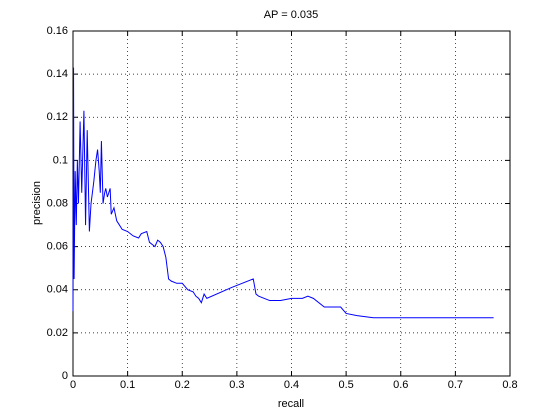  What do you see at coordinates (57, 31) in the screenshot?
I see `y-tick-label: 0.16` at bounding box center [57, 31].